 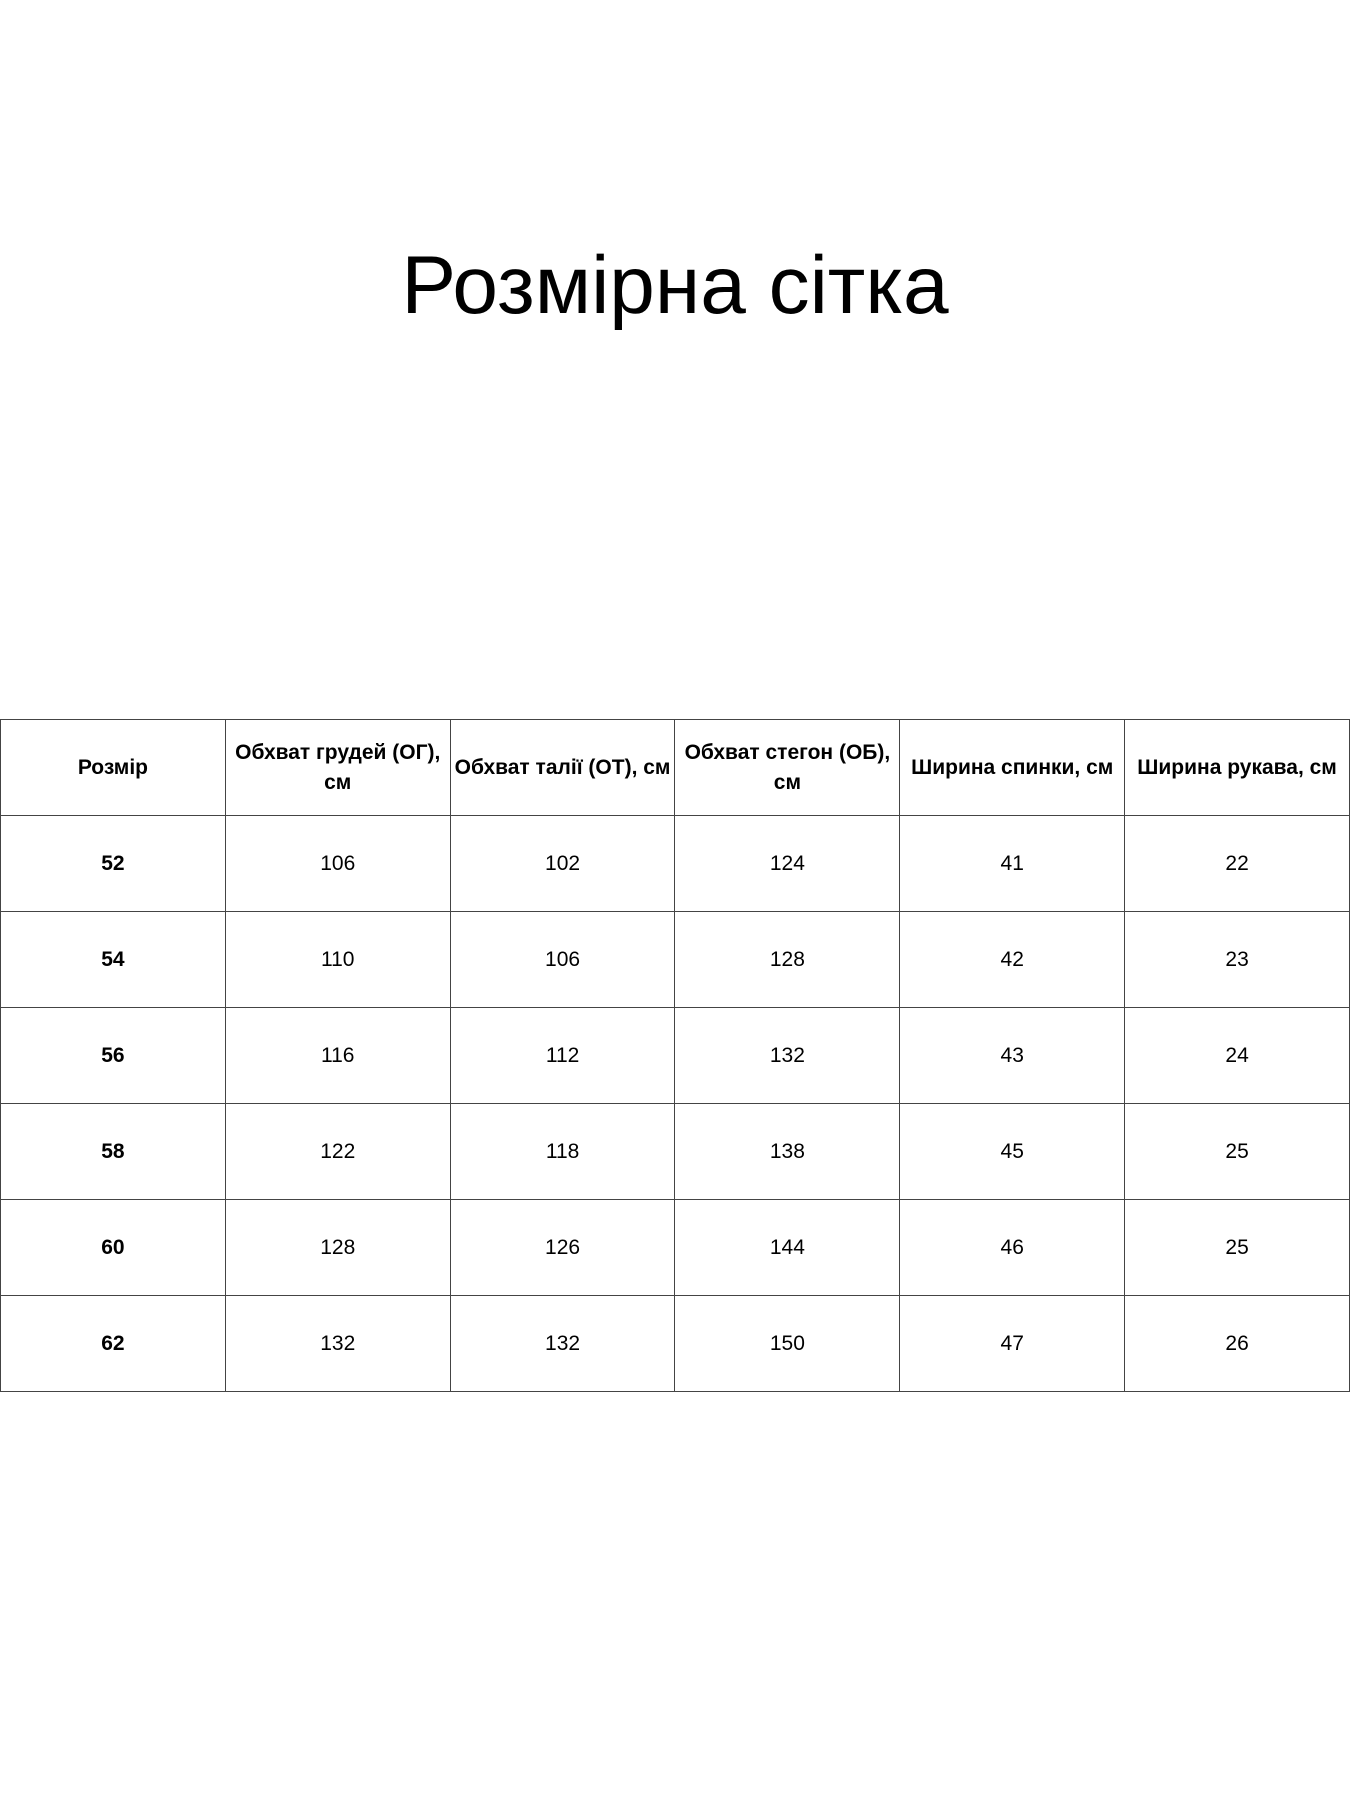 What do you see at coordinates (113, 959) in the screenshot?
I see `size-cell: 54` at bounding box center [113, 959].